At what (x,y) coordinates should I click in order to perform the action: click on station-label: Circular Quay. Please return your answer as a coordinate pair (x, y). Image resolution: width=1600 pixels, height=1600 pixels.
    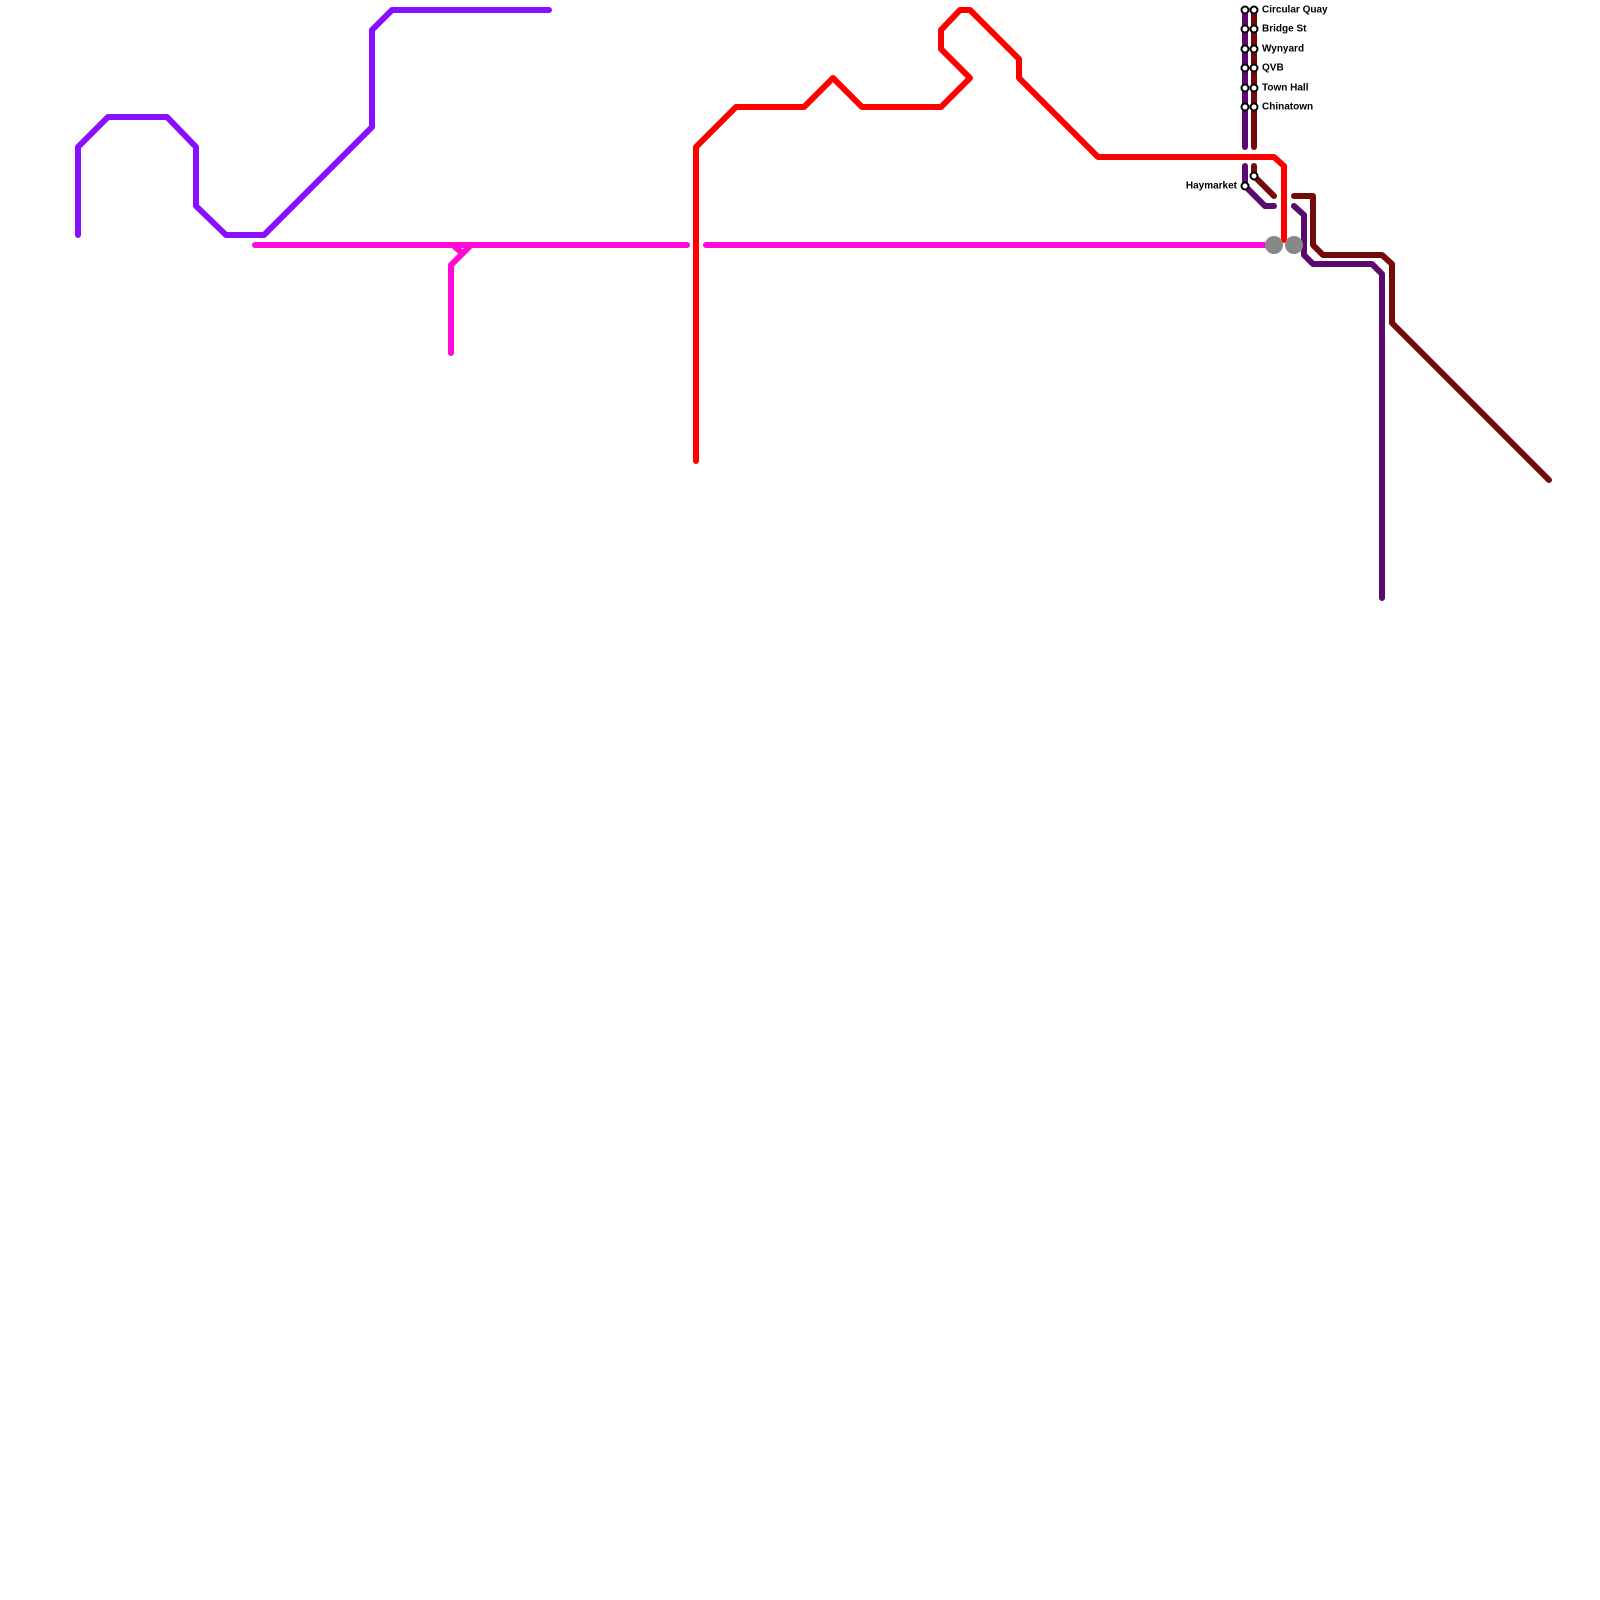
    Looking at the image, I should click on (1295, 10).